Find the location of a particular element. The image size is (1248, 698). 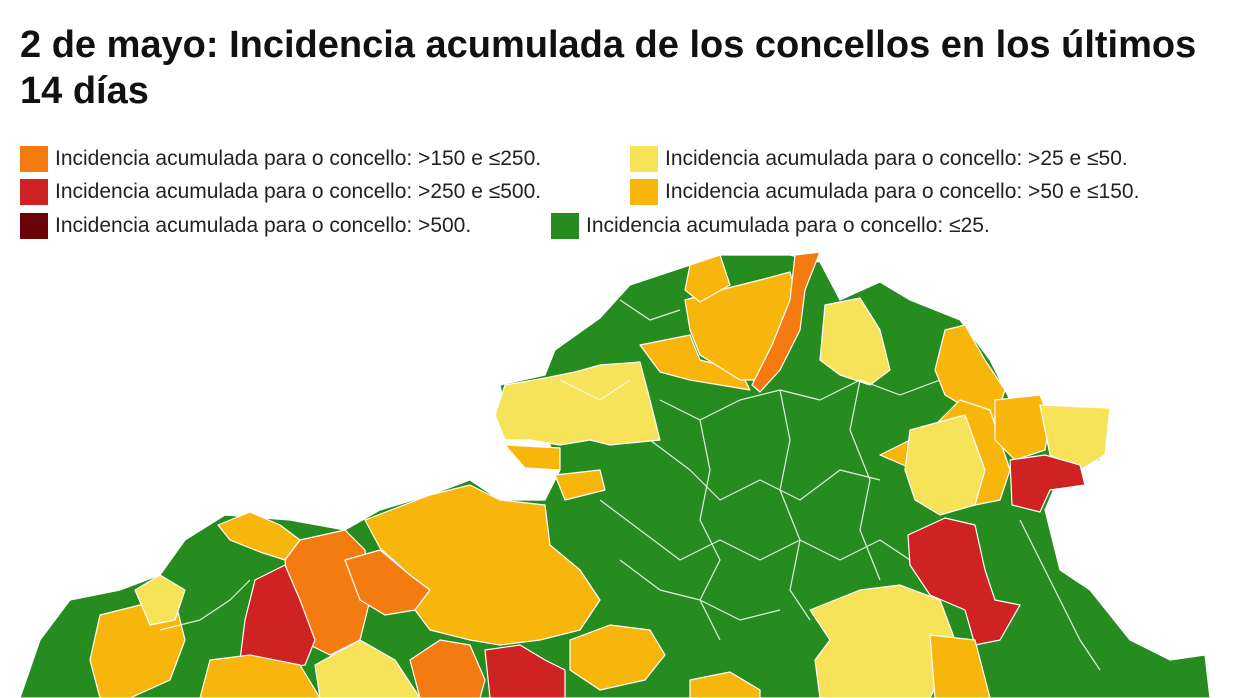

municipality-north-orange is located at coordinates (786, 322).